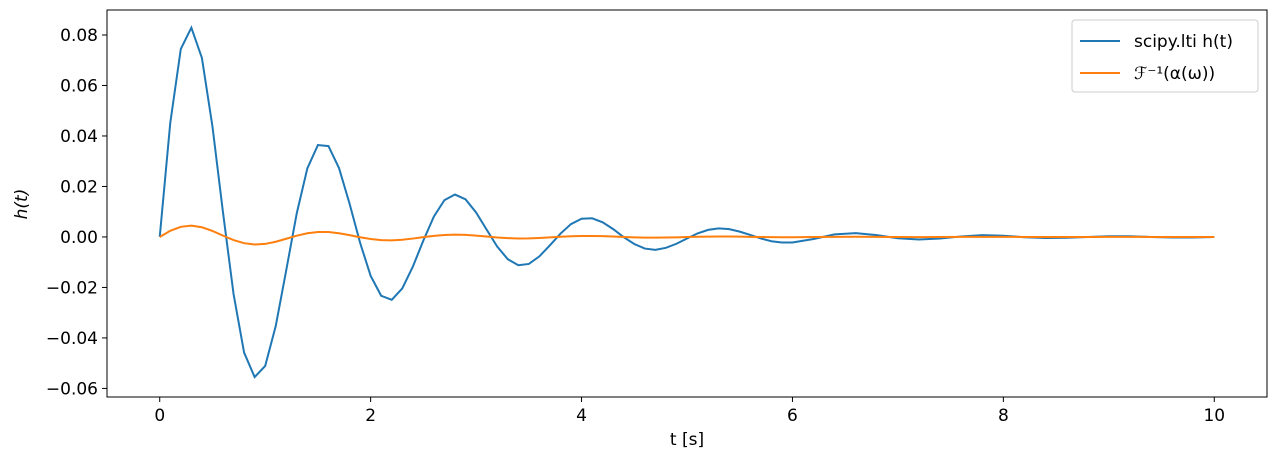 This screenshot has height=462, width=1278. Describe the element at coordinates (1174, 74) in the screenshot. I see `legend-label: ℱ⁻¹(α(ω))` at that location.